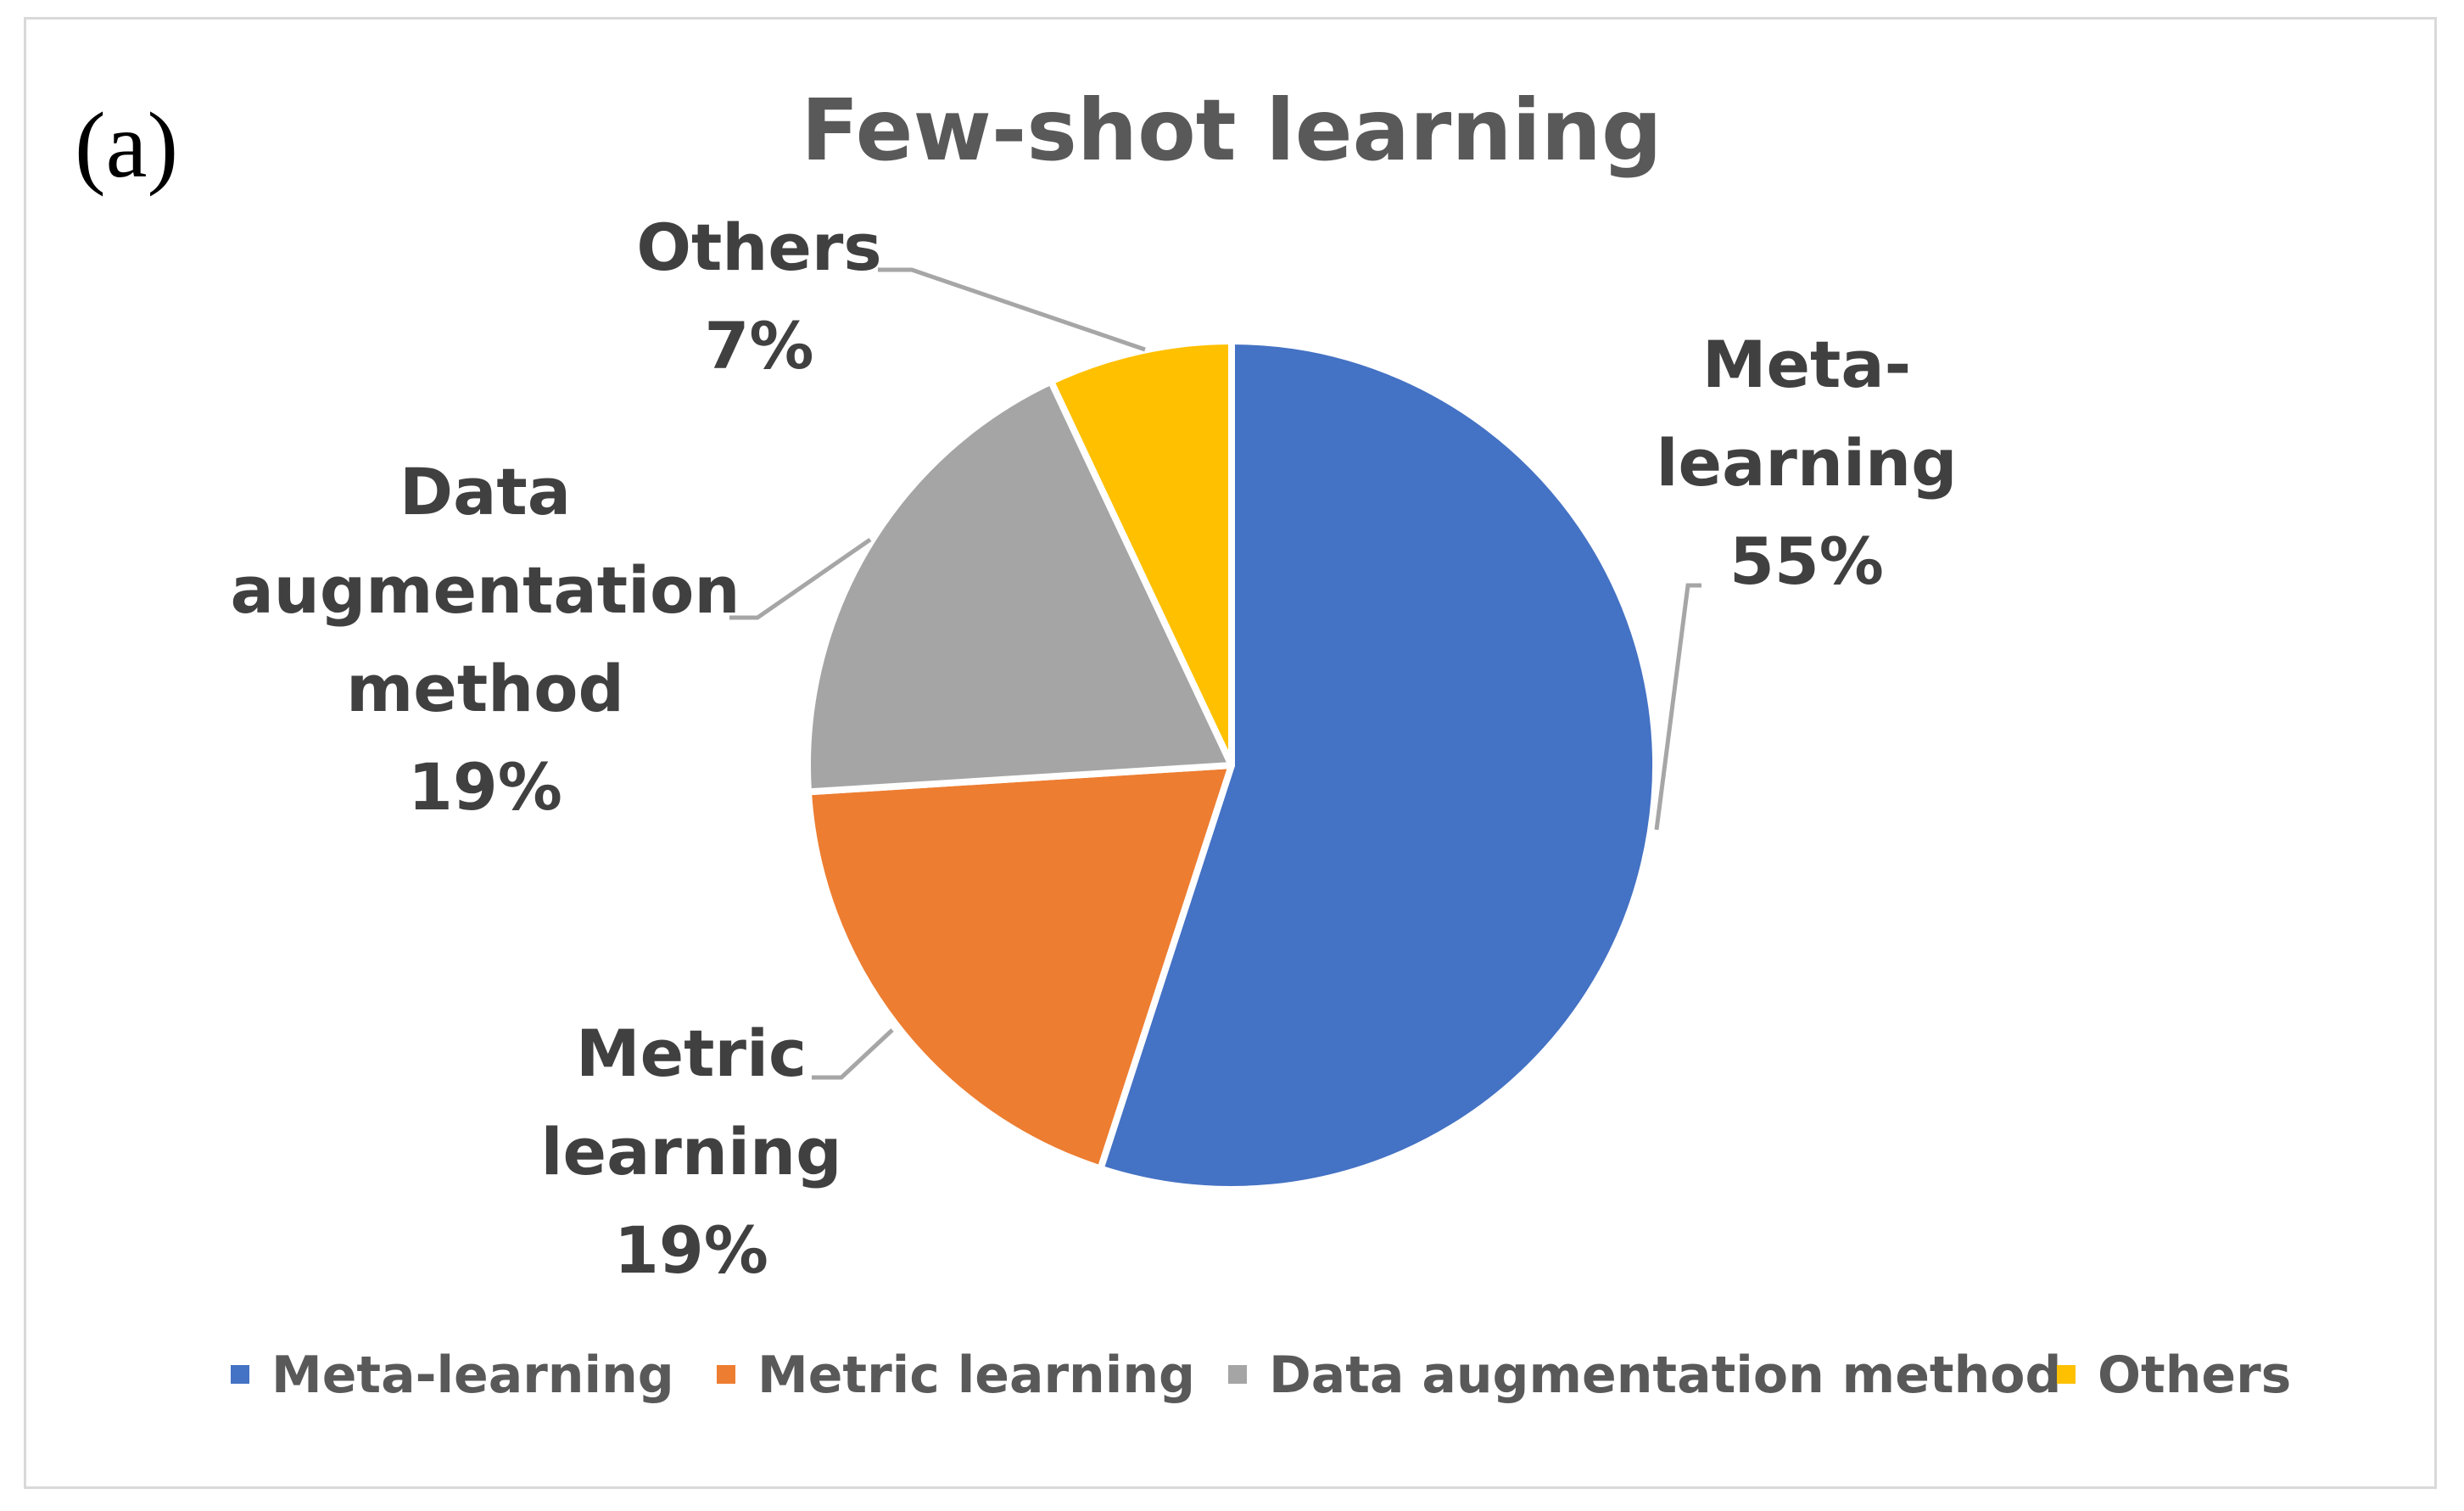 The height and width of the screenshot is (1511, 2464). I want to click on pie-slice-meta-learning, so click(1378, 765).